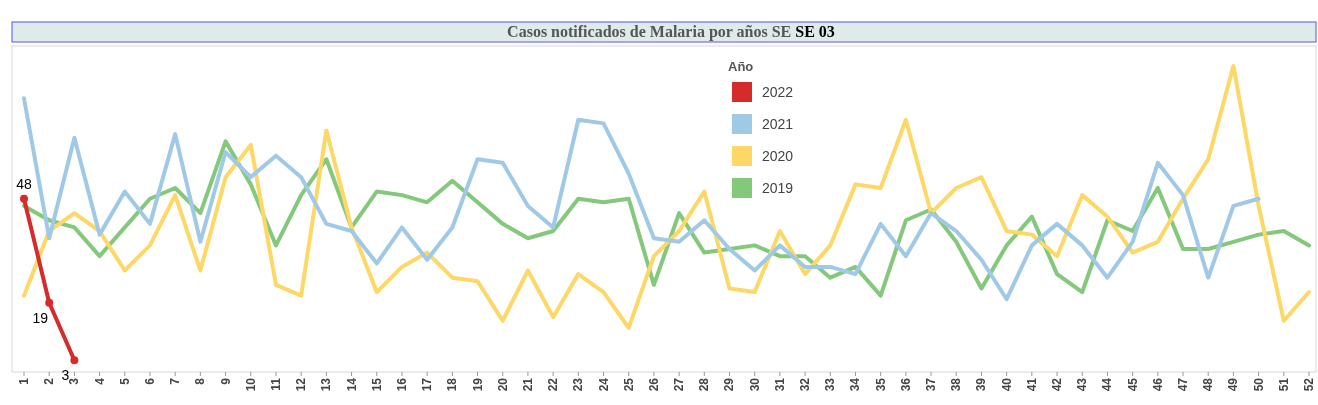 The height and width of the screenshot is (405, 1318). Describe the element at coordinates (427, 384) in the screenshot. I see `x-tick-label: 17` at that location.